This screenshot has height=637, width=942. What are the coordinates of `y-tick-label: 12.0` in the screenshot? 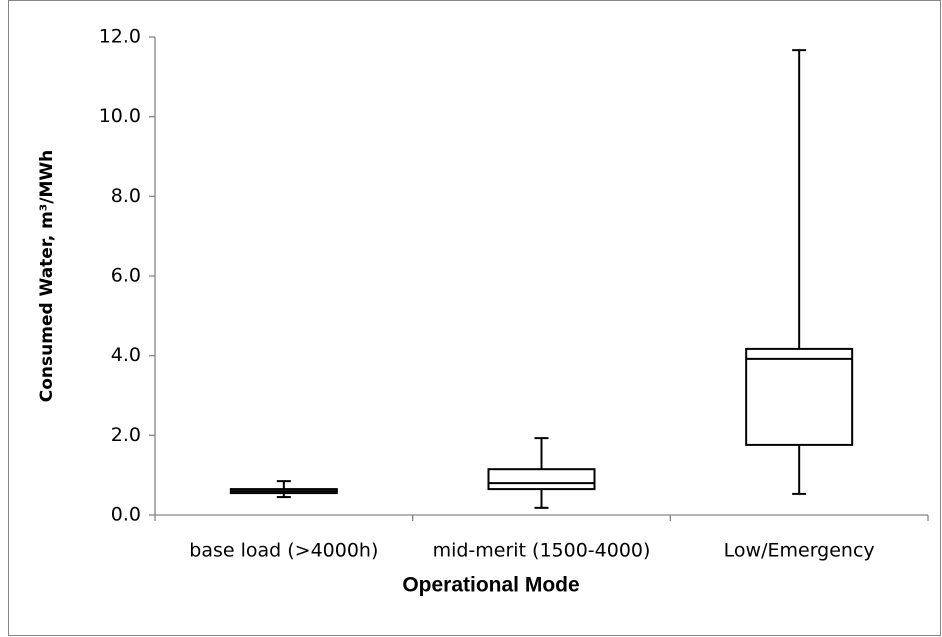 It's located at (120, 37).